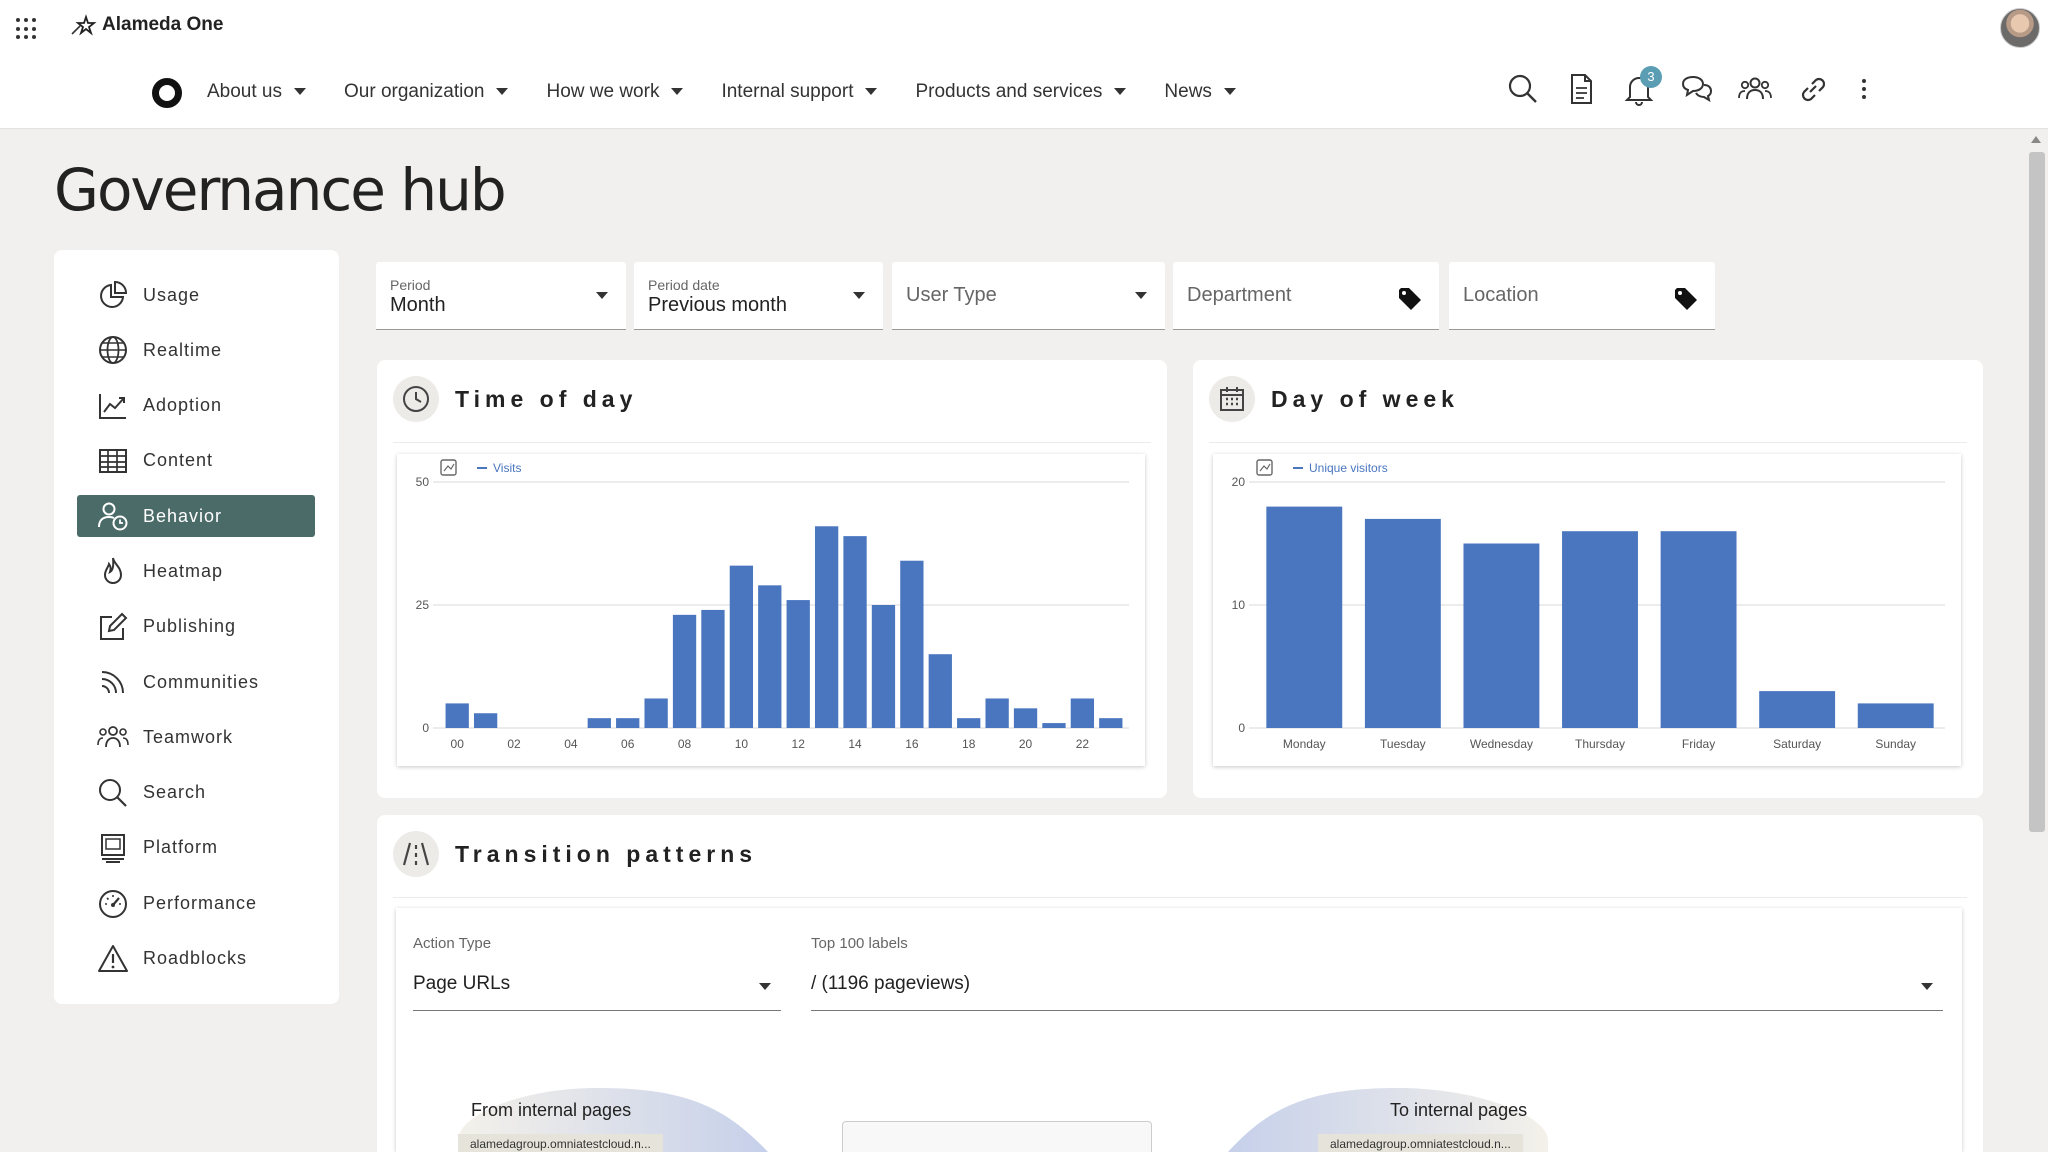 Image resolution: width=2048 pixels, height=1152 pixels. Describe the element at coordinates (1377, 973) in the screenshot. I see `top-labels-select: Top 100 labels / (1196 pageviews)` at that location.